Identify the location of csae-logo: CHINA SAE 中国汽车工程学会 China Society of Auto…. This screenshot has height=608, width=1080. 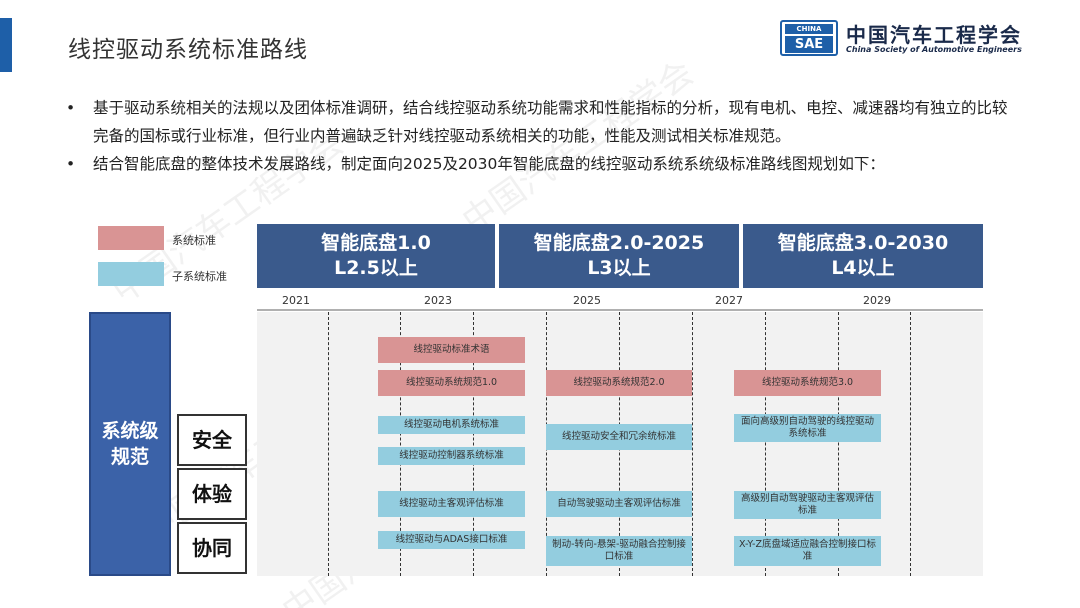
(925, 39).